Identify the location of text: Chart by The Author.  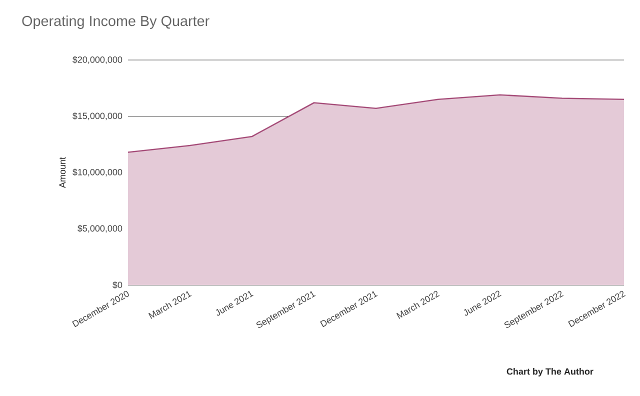
(550, 372).